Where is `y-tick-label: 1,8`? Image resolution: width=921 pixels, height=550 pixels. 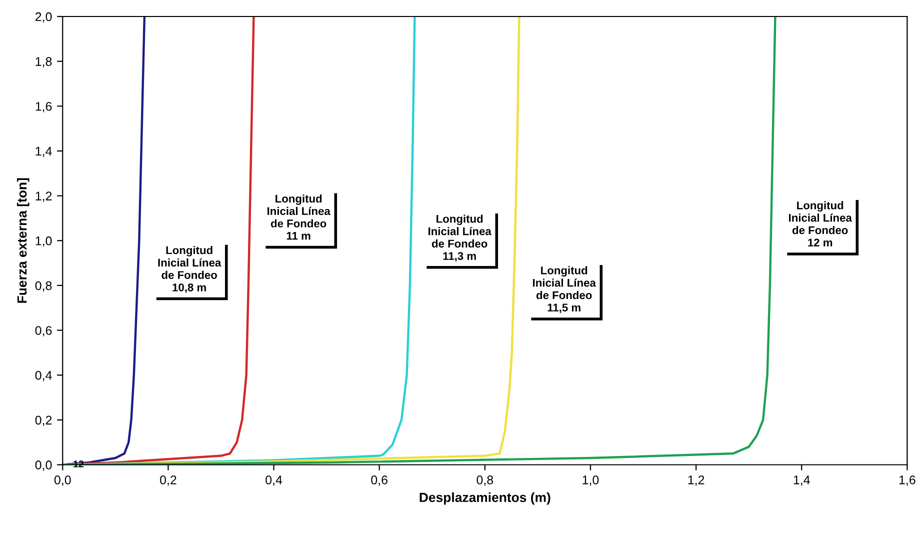 y-tick-label: 1,8 is located at coordinates (44, 62).